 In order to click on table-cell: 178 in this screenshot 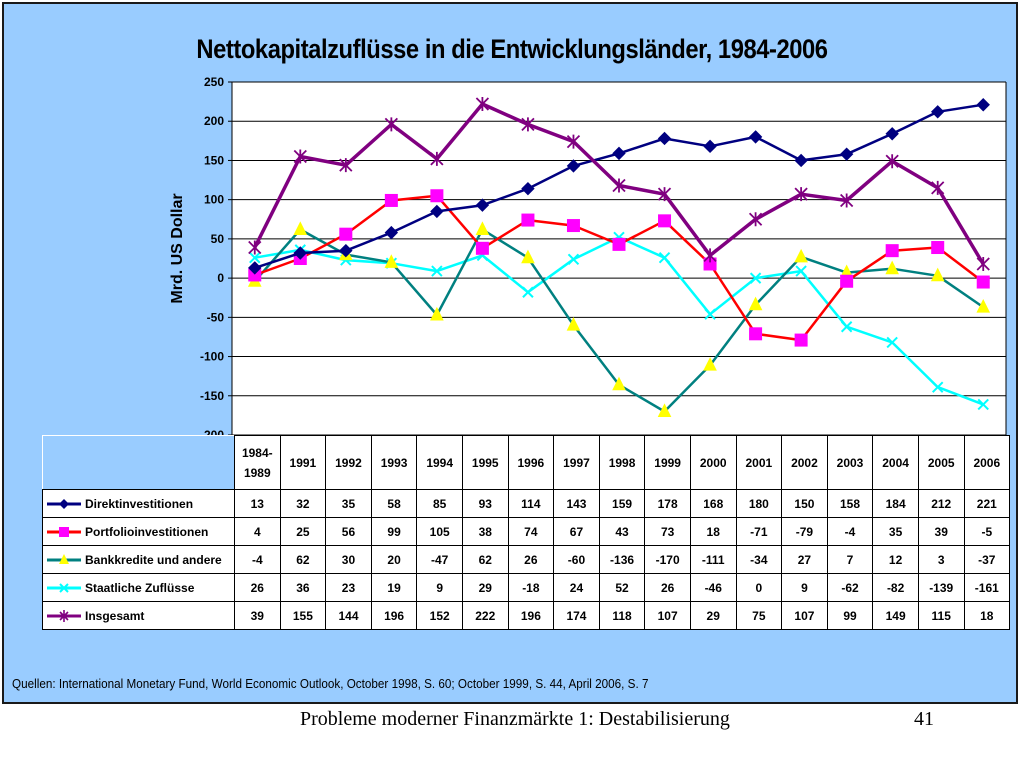, I will do `click(667, 503)`.